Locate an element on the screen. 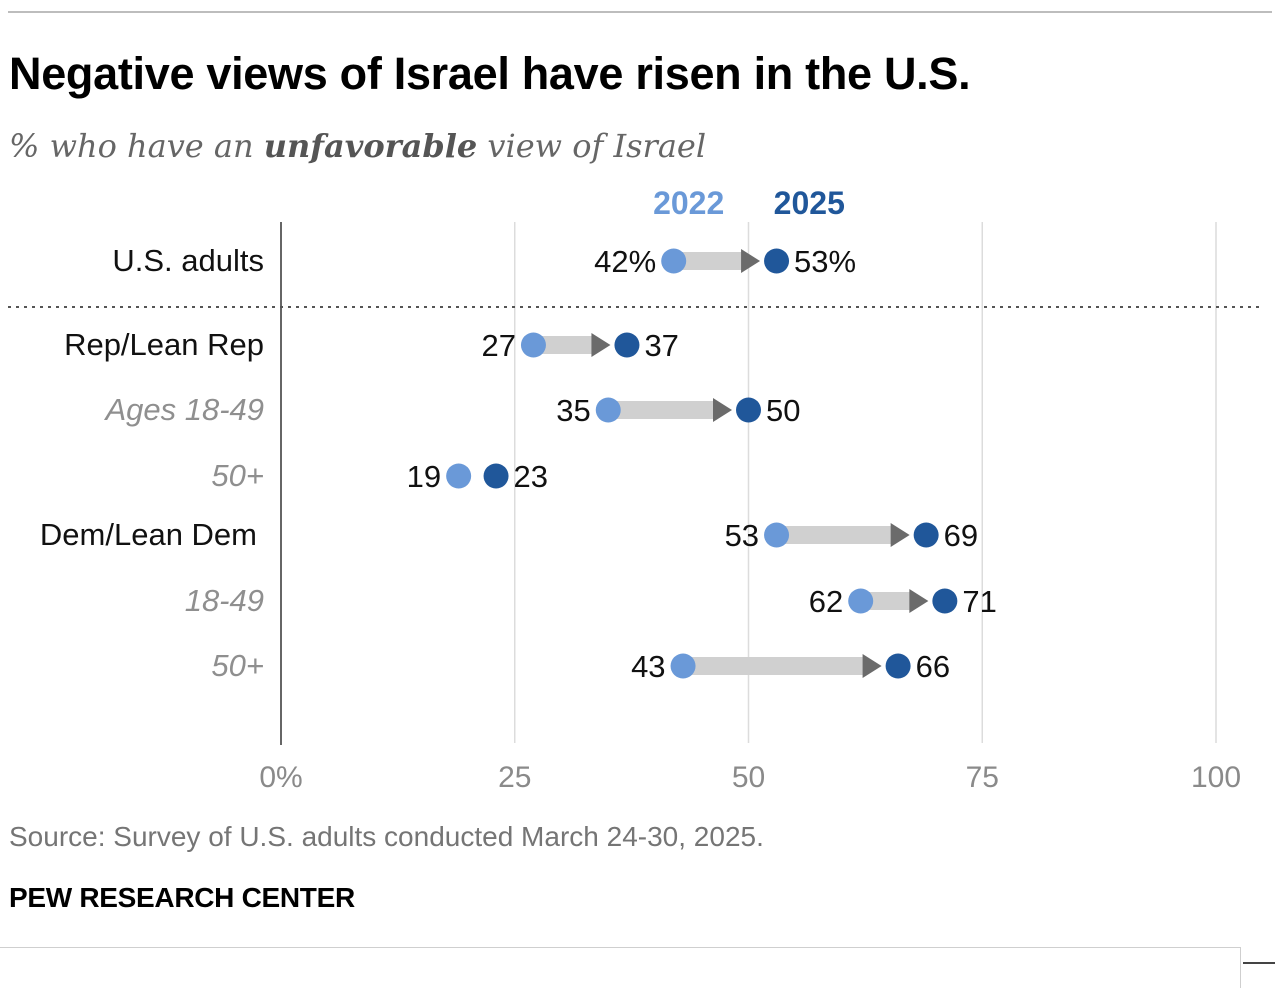  value-label-2022: 27 is located at coordinates (498, 345).